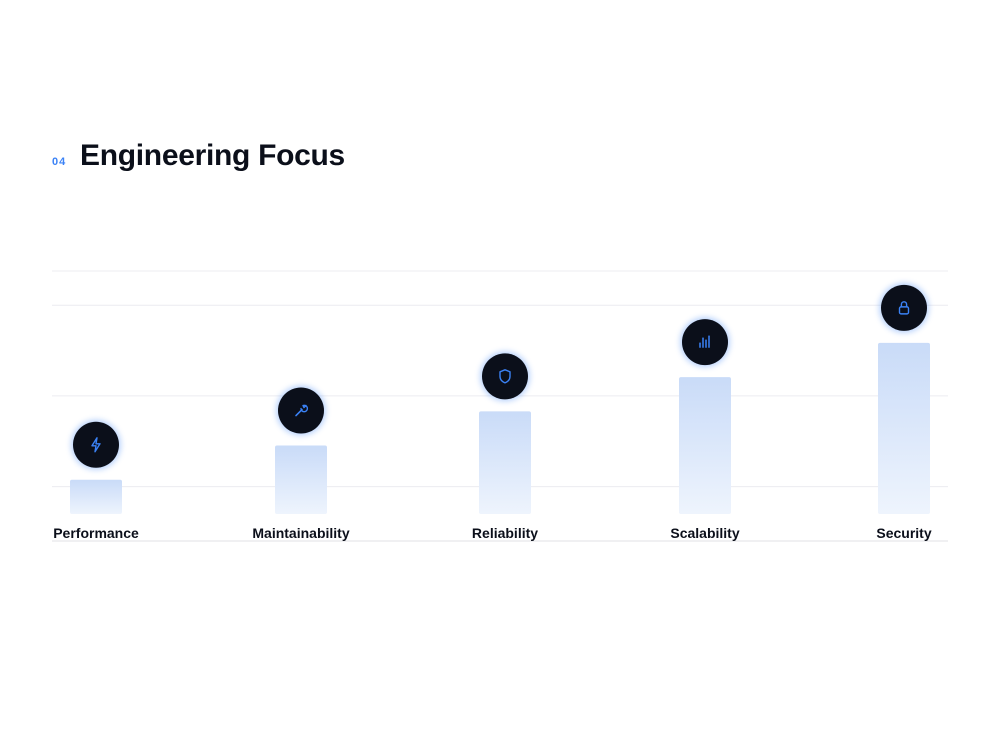 This screenshot has height=750, width=1000. What do you see at coordinates (705, 445) in the screenshot?
I see `bar-scalability` at bounding box center [705, 445].